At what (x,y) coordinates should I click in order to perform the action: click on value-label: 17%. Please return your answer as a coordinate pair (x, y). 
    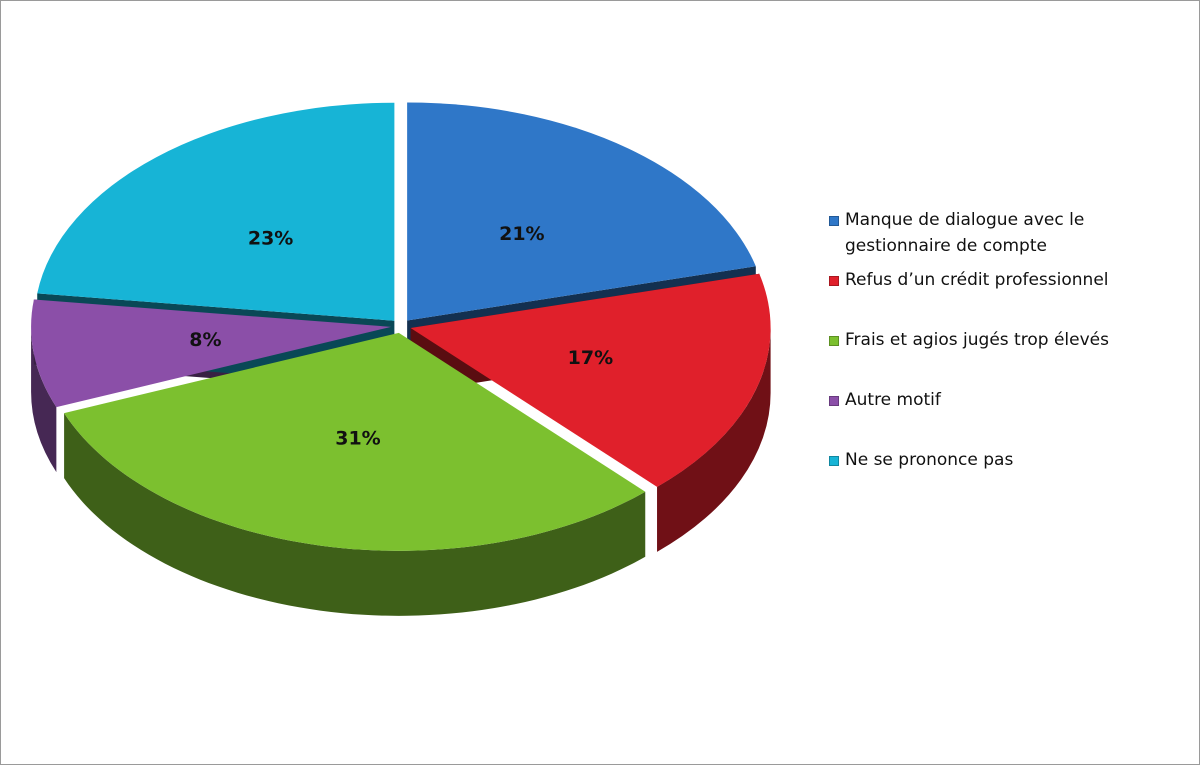
    Looking at the image, I should click on (590, 358).